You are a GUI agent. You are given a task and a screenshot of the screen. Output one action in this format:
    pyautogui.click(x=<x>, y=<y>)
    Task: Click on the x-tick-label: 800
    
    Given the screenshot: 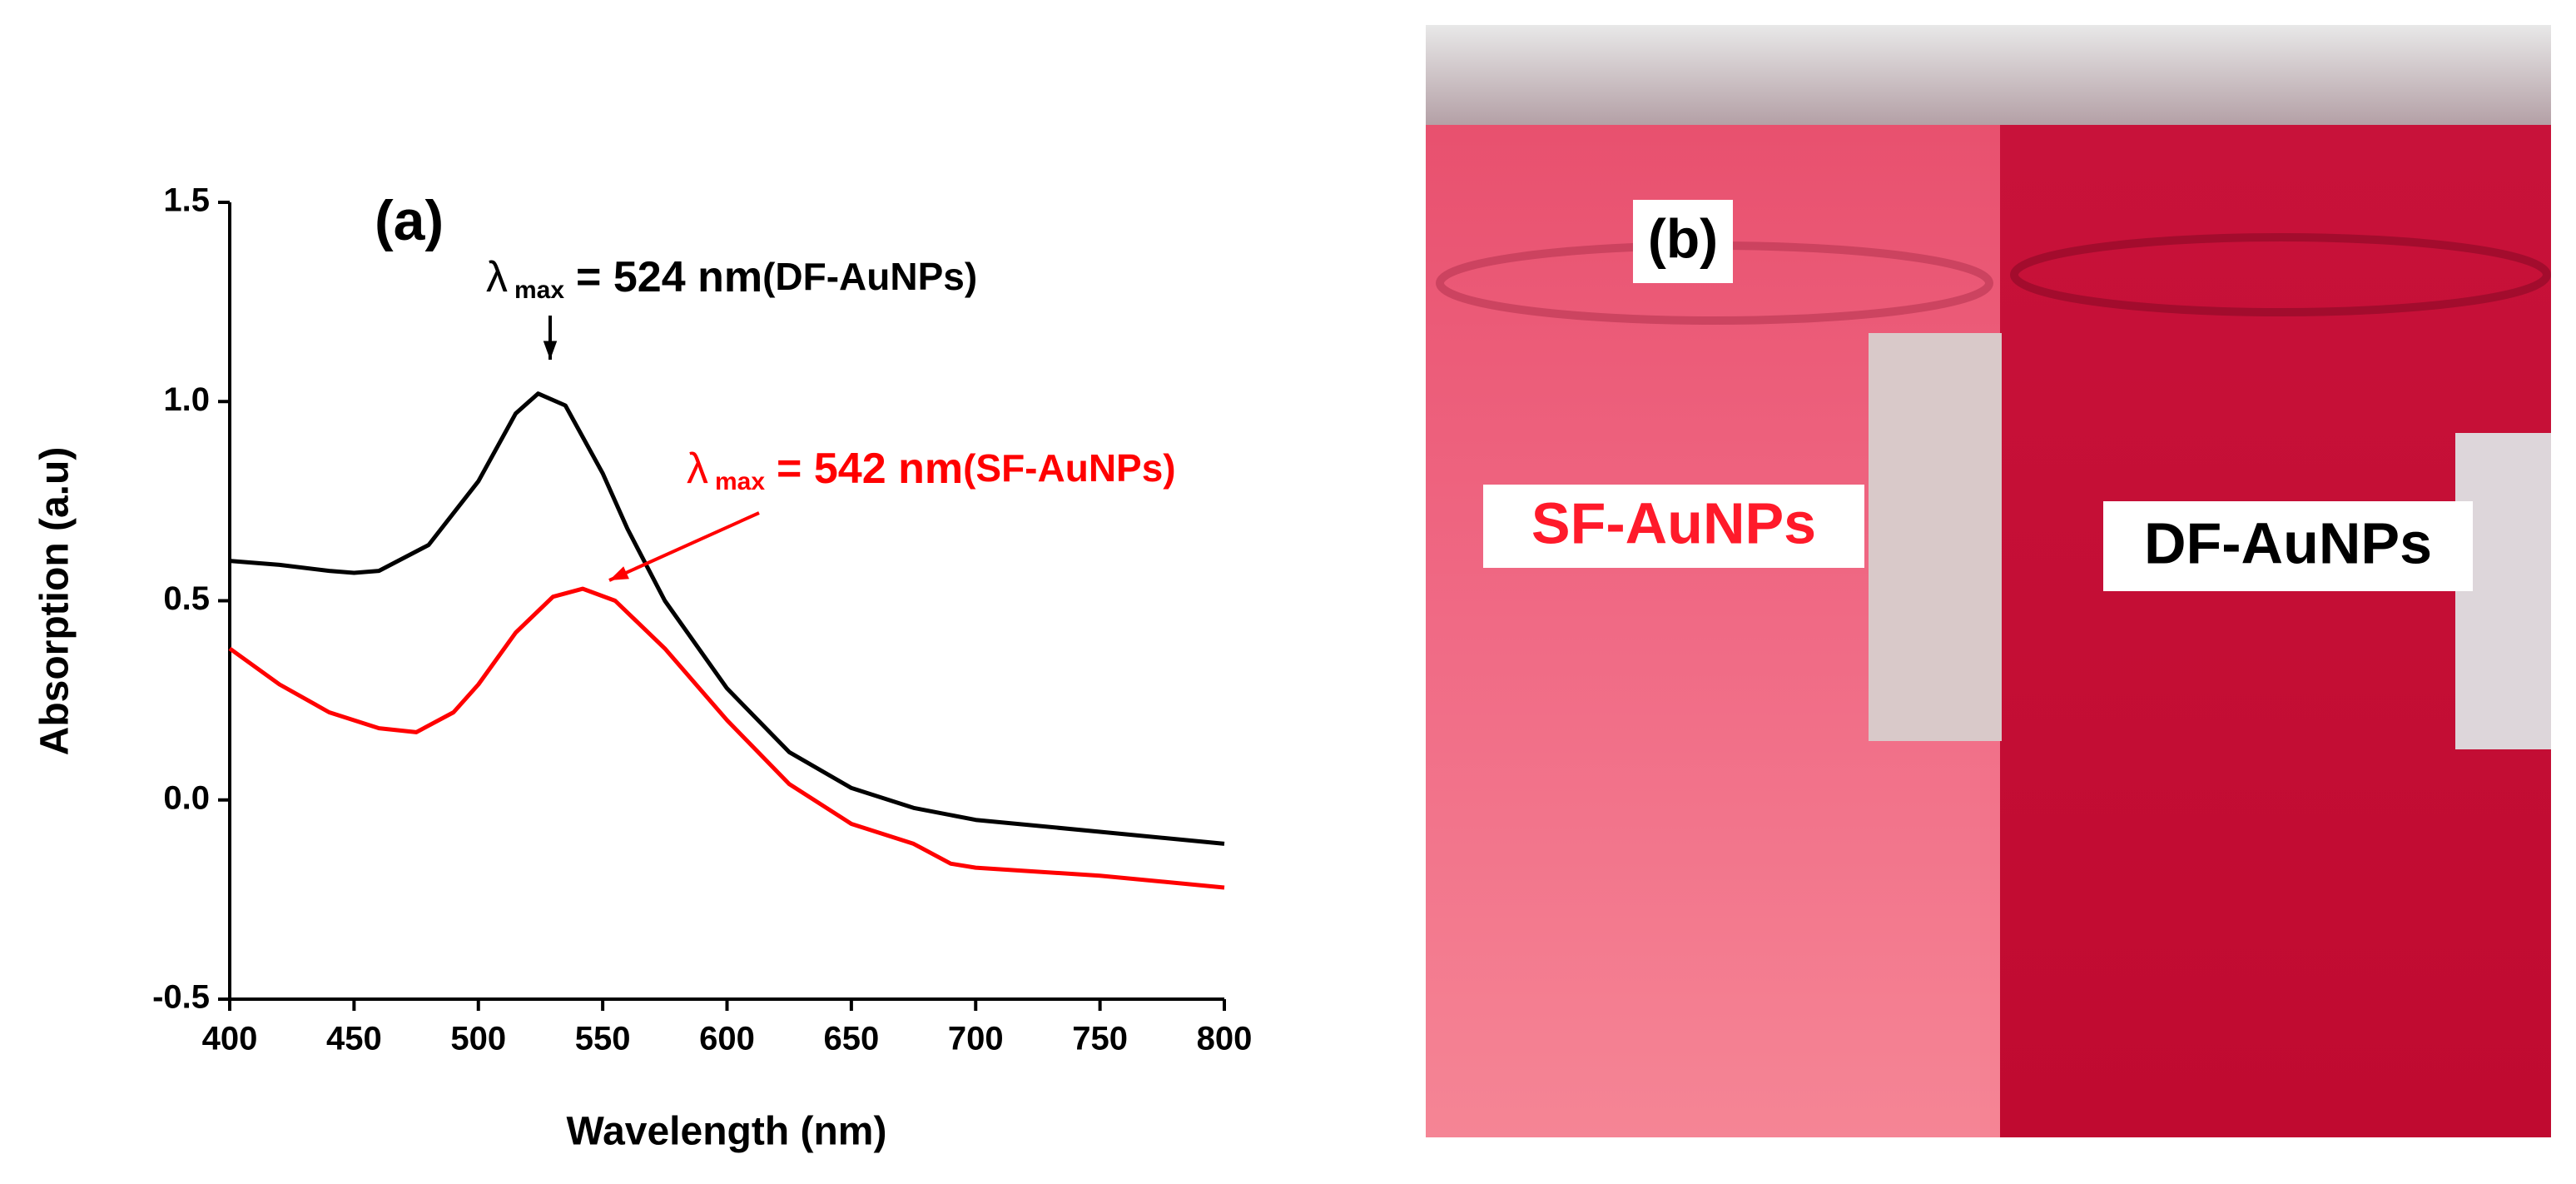 What is the action you would take?
    pyautogui.click(x=1225, y=1039)
    